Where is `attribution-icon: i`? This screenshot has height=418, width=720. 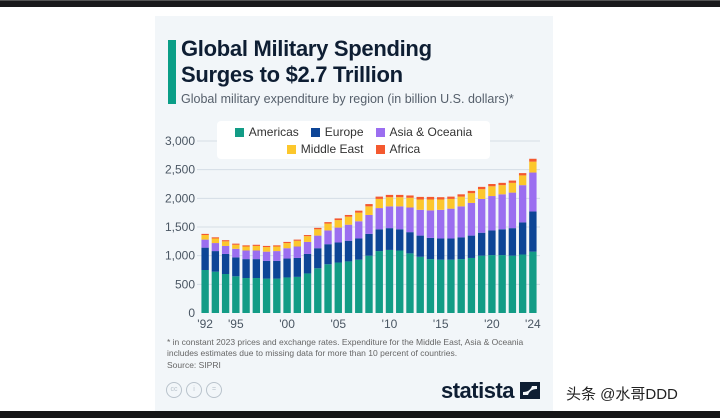 attribution-icon: i is located at coordinates (194, 390).